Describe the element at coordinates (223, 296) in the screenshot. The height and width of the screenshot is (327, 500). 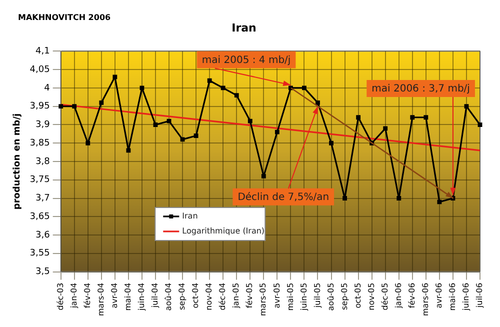
I see `x-tick-label: déc-04` at that location.